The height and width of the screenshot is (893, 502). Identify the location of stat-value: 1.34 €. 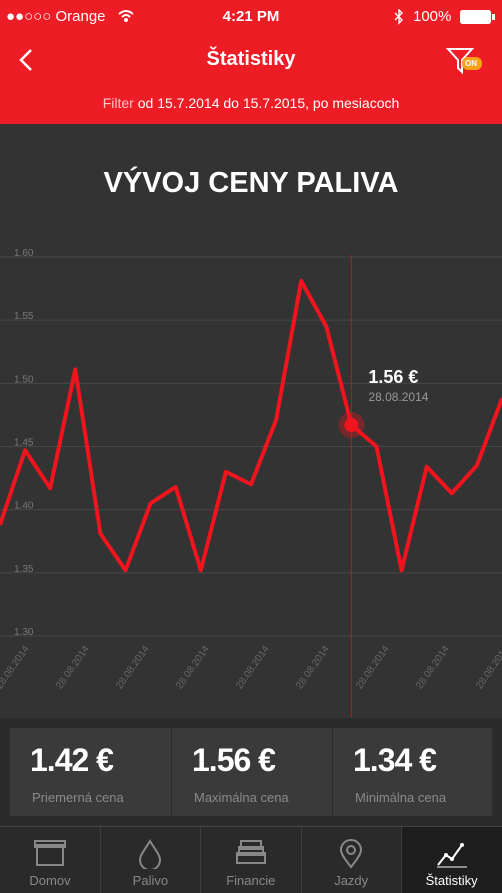
(395, 760).